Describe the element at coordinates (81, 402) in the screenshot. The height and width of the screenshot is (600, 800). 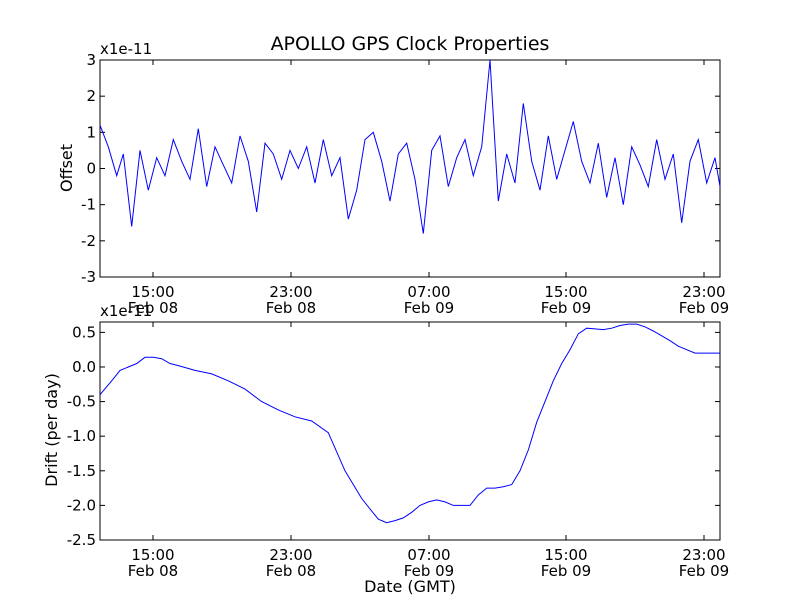
I see `drift-ytick-label: -0.5` at that location.